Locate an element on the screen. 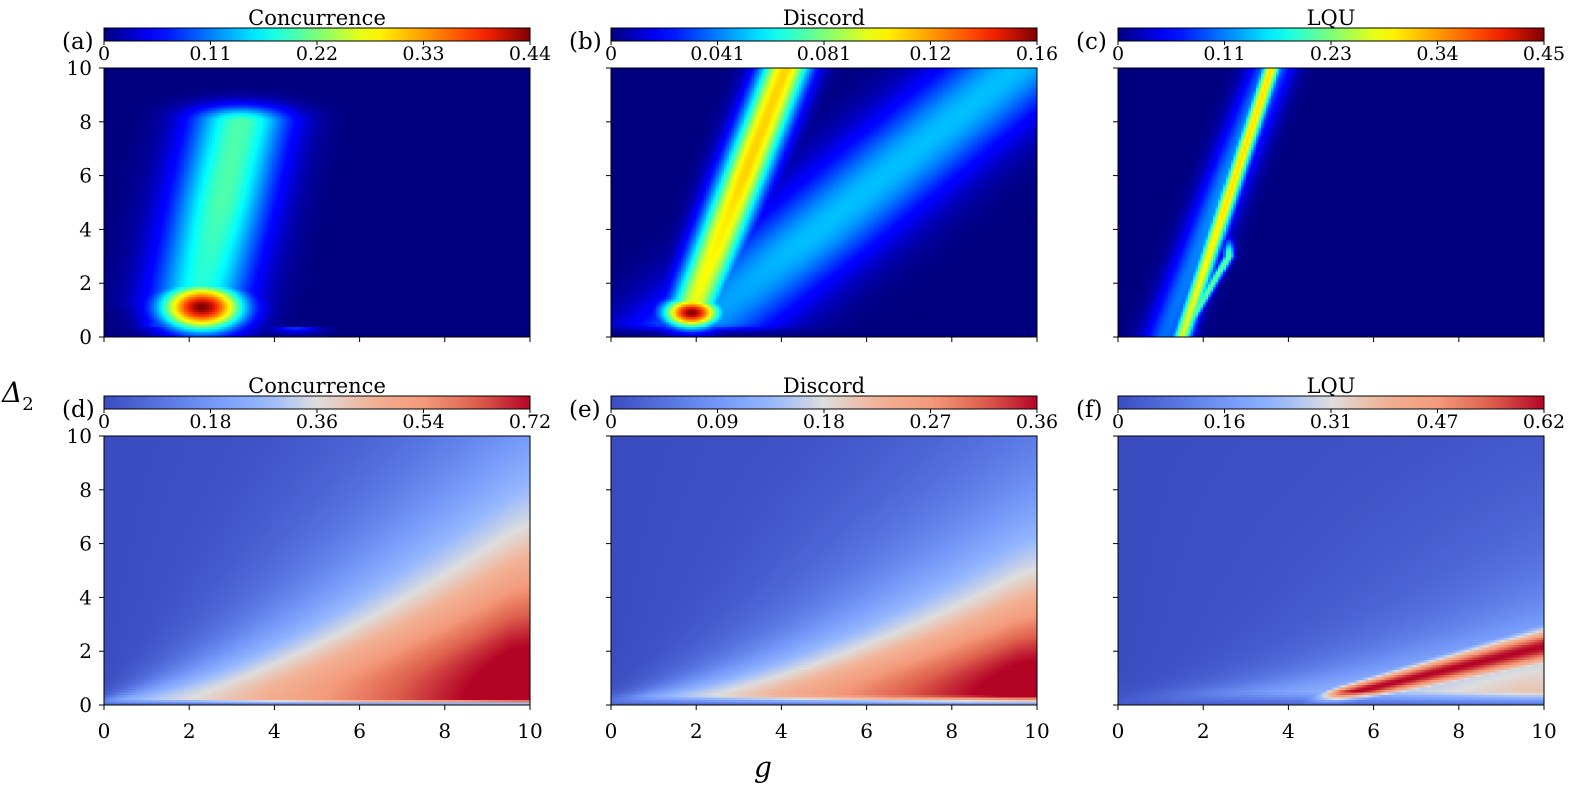 The height and width of the screenshot is (791, 1578). colorbar-tick-label: 0.12 is located at coordinates (930, 54).